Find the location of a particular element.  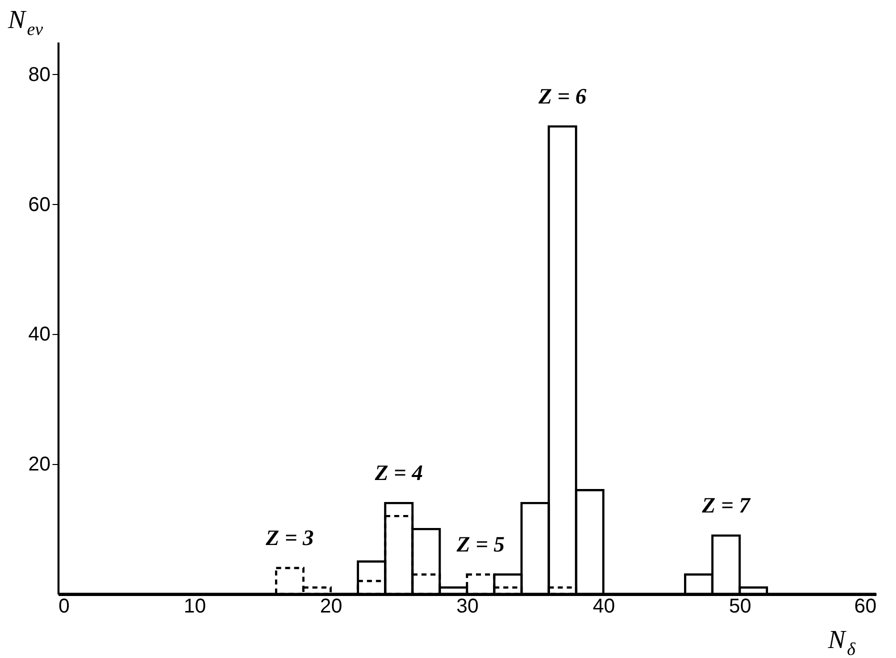

y-tick-label: 20 is located at coordinates (39, 465).